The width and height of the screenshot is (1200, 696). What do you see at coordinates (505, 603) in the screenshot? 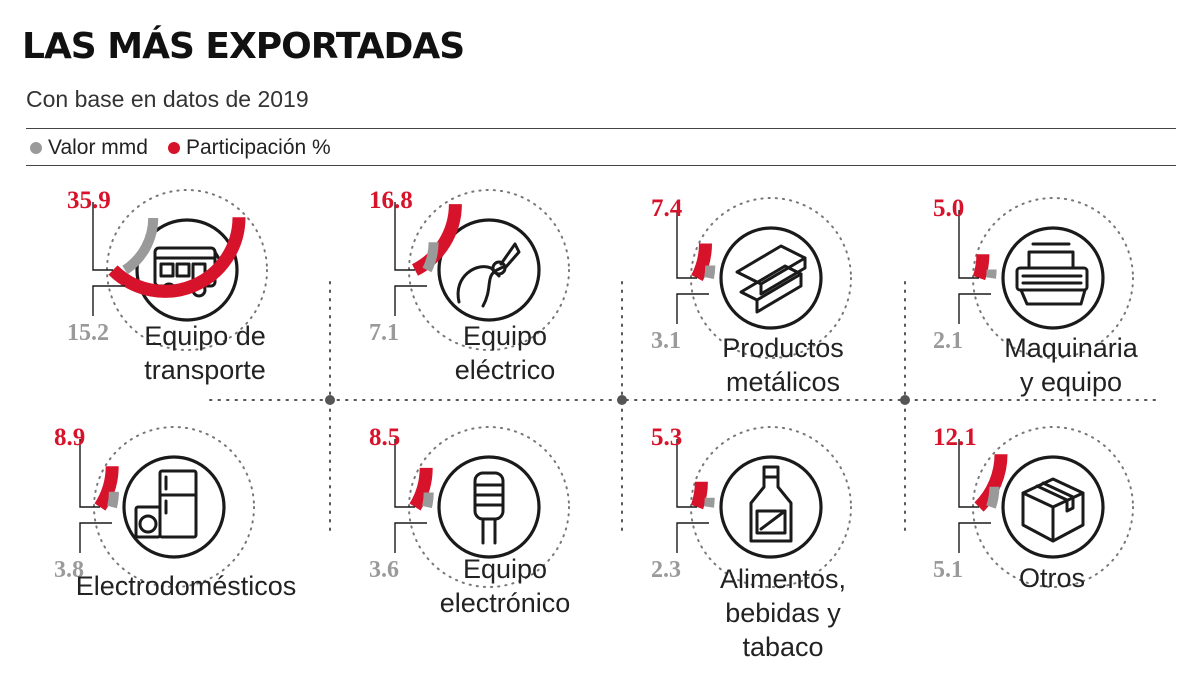
I see `category-label: electrónico` at bounding box center [505, 603].